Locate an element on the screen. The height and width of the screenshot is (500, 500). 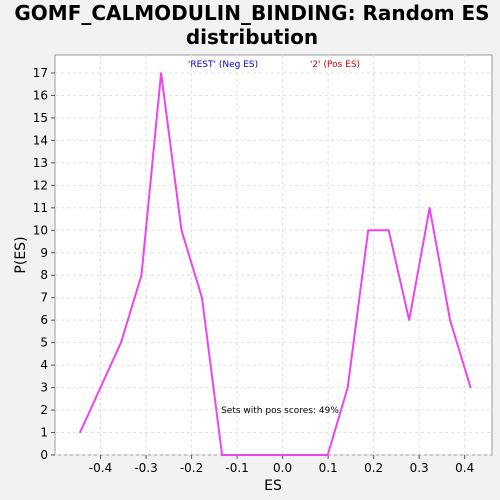
y-tick-label: 11 is located at coordinates (40, 208).